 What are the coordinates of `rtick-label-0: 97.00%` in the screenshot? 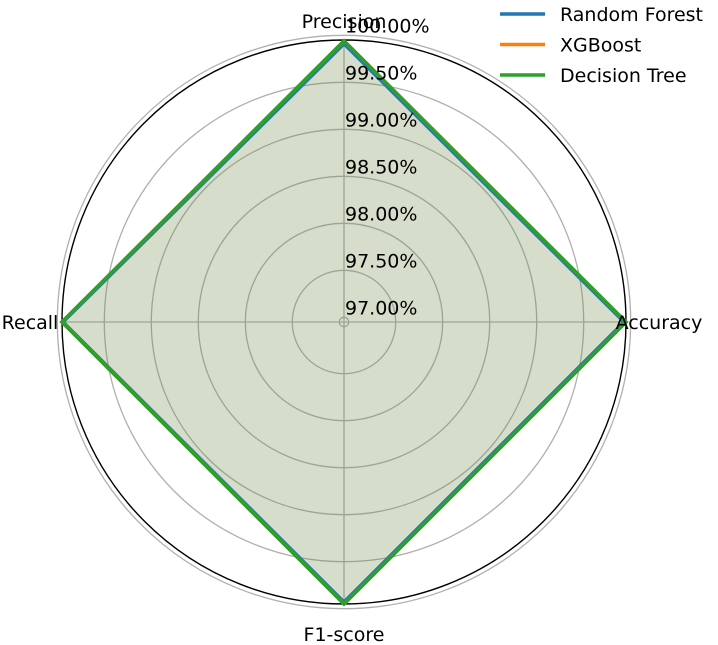 It's located at (381, 308).